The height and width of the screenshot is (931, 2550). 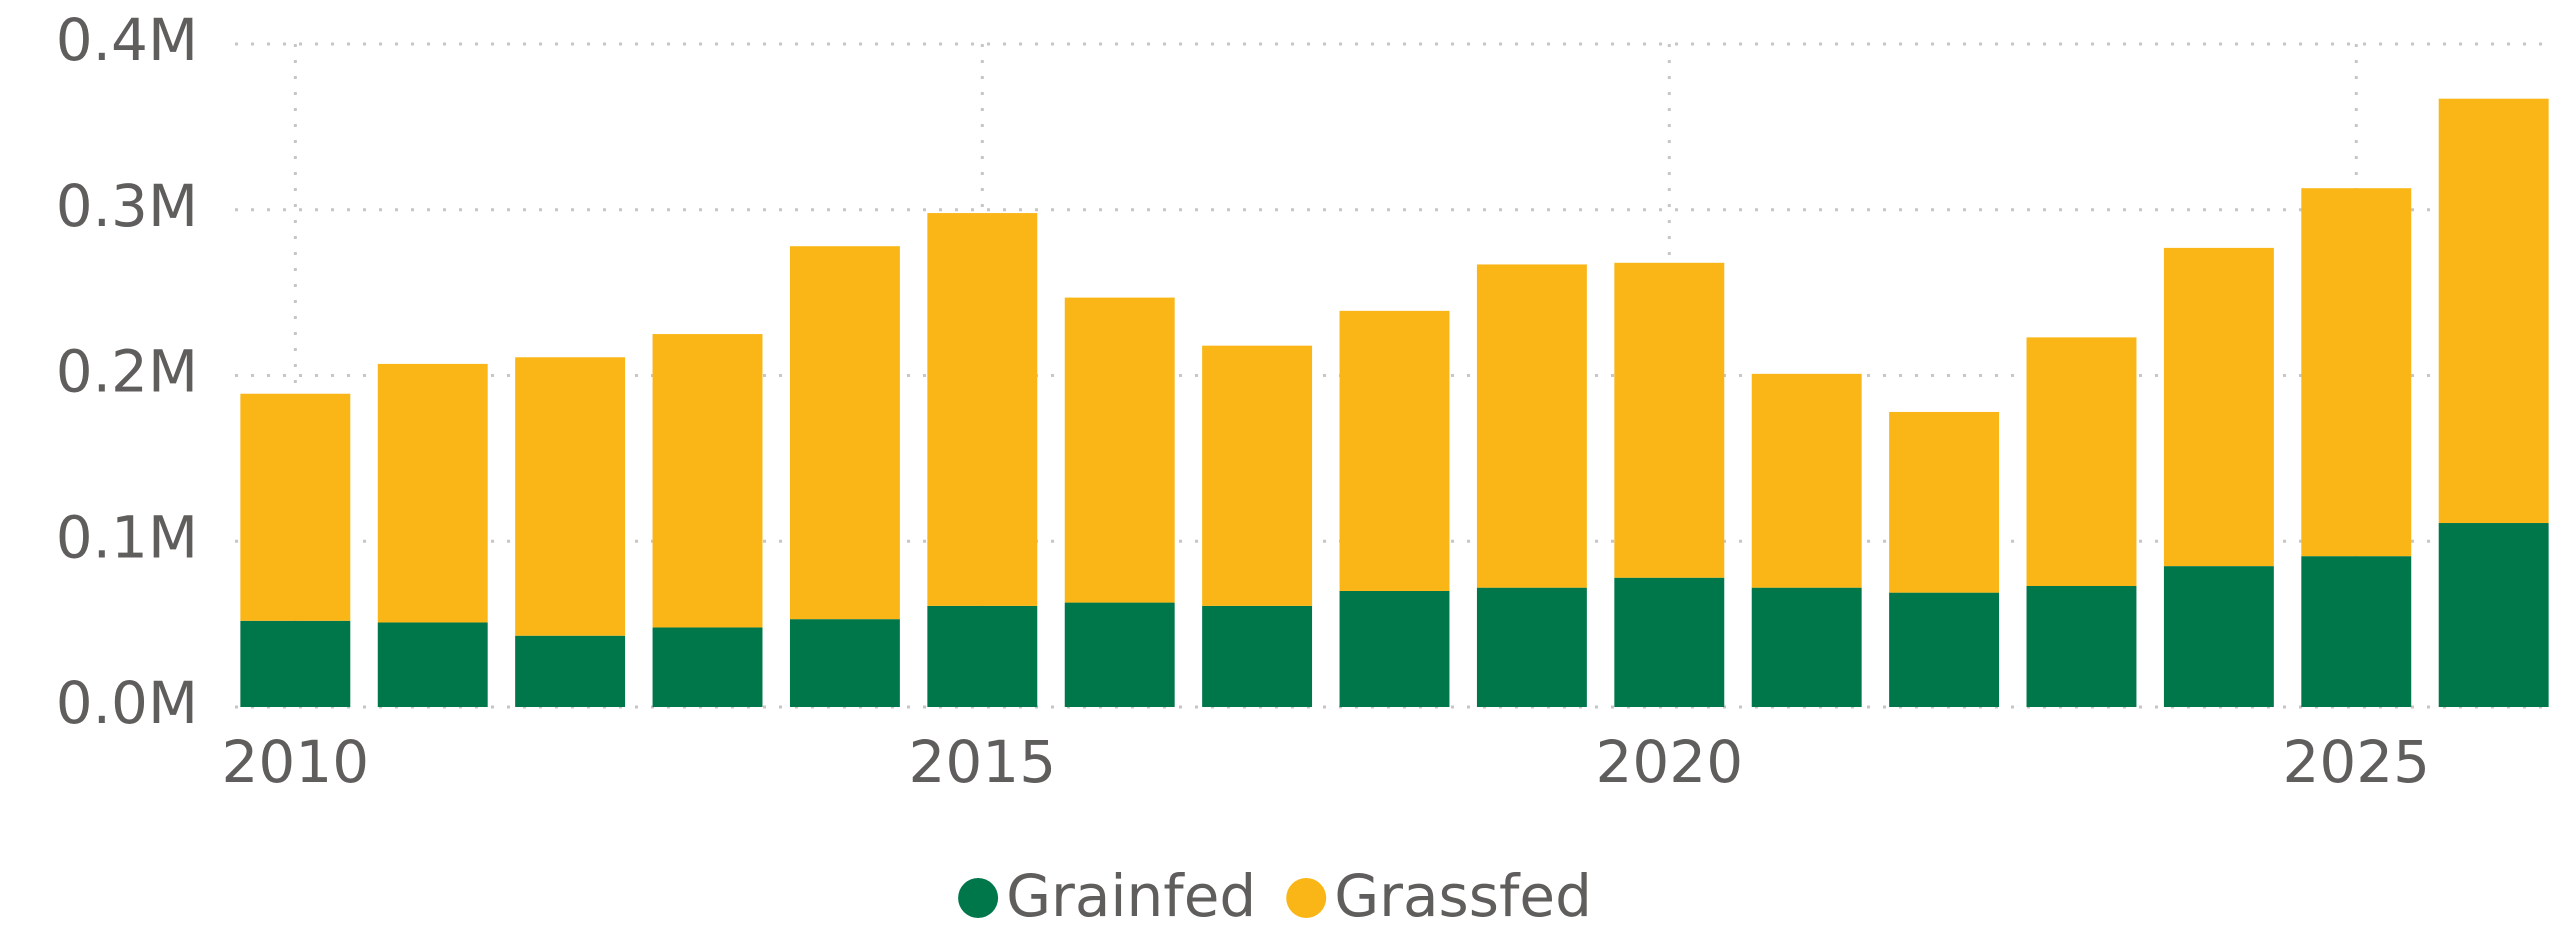 I want to click on y-tick-label: 0.3M, so click(x=127, y=206).